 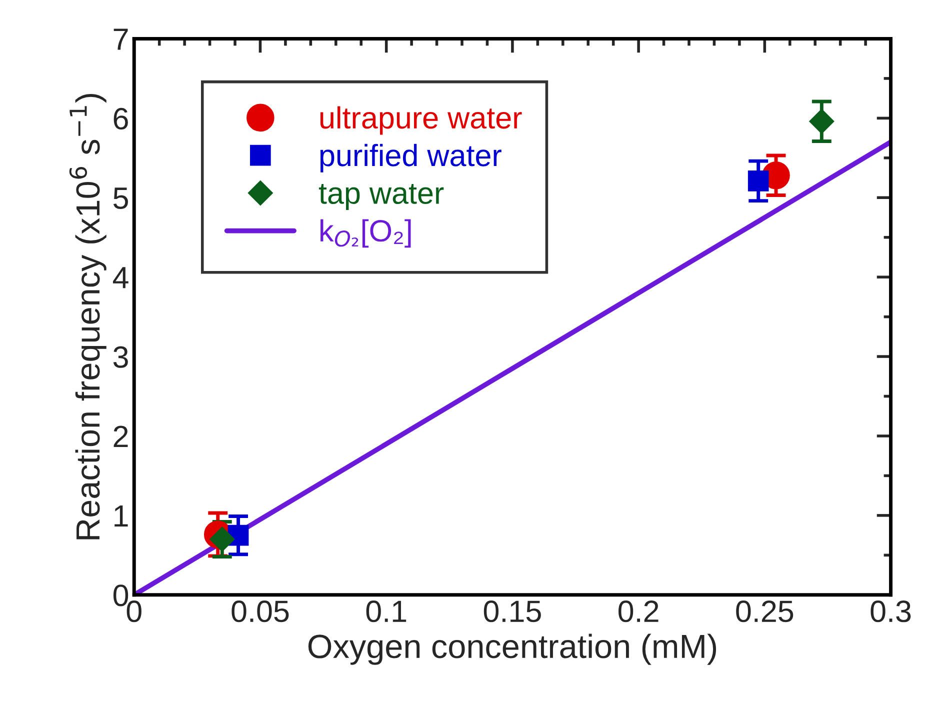 I want to click on x-tick-label: 0.05, so click(x=260, y=611).